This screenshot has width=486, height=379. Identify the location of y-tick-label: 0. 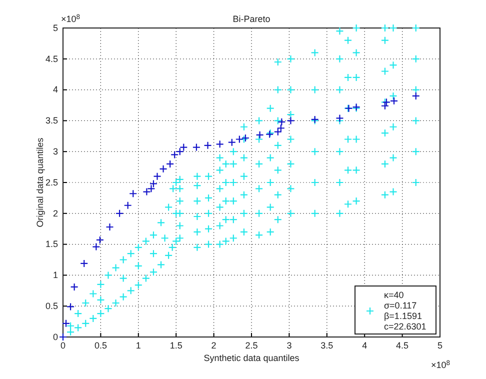
(55, 337).